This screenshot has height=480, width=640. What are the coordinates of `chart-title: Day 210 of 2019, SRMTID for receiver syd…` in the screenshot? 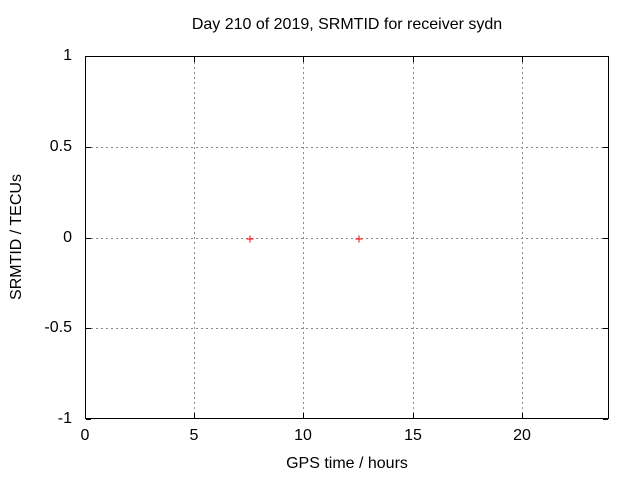 It's located at (347, 24).